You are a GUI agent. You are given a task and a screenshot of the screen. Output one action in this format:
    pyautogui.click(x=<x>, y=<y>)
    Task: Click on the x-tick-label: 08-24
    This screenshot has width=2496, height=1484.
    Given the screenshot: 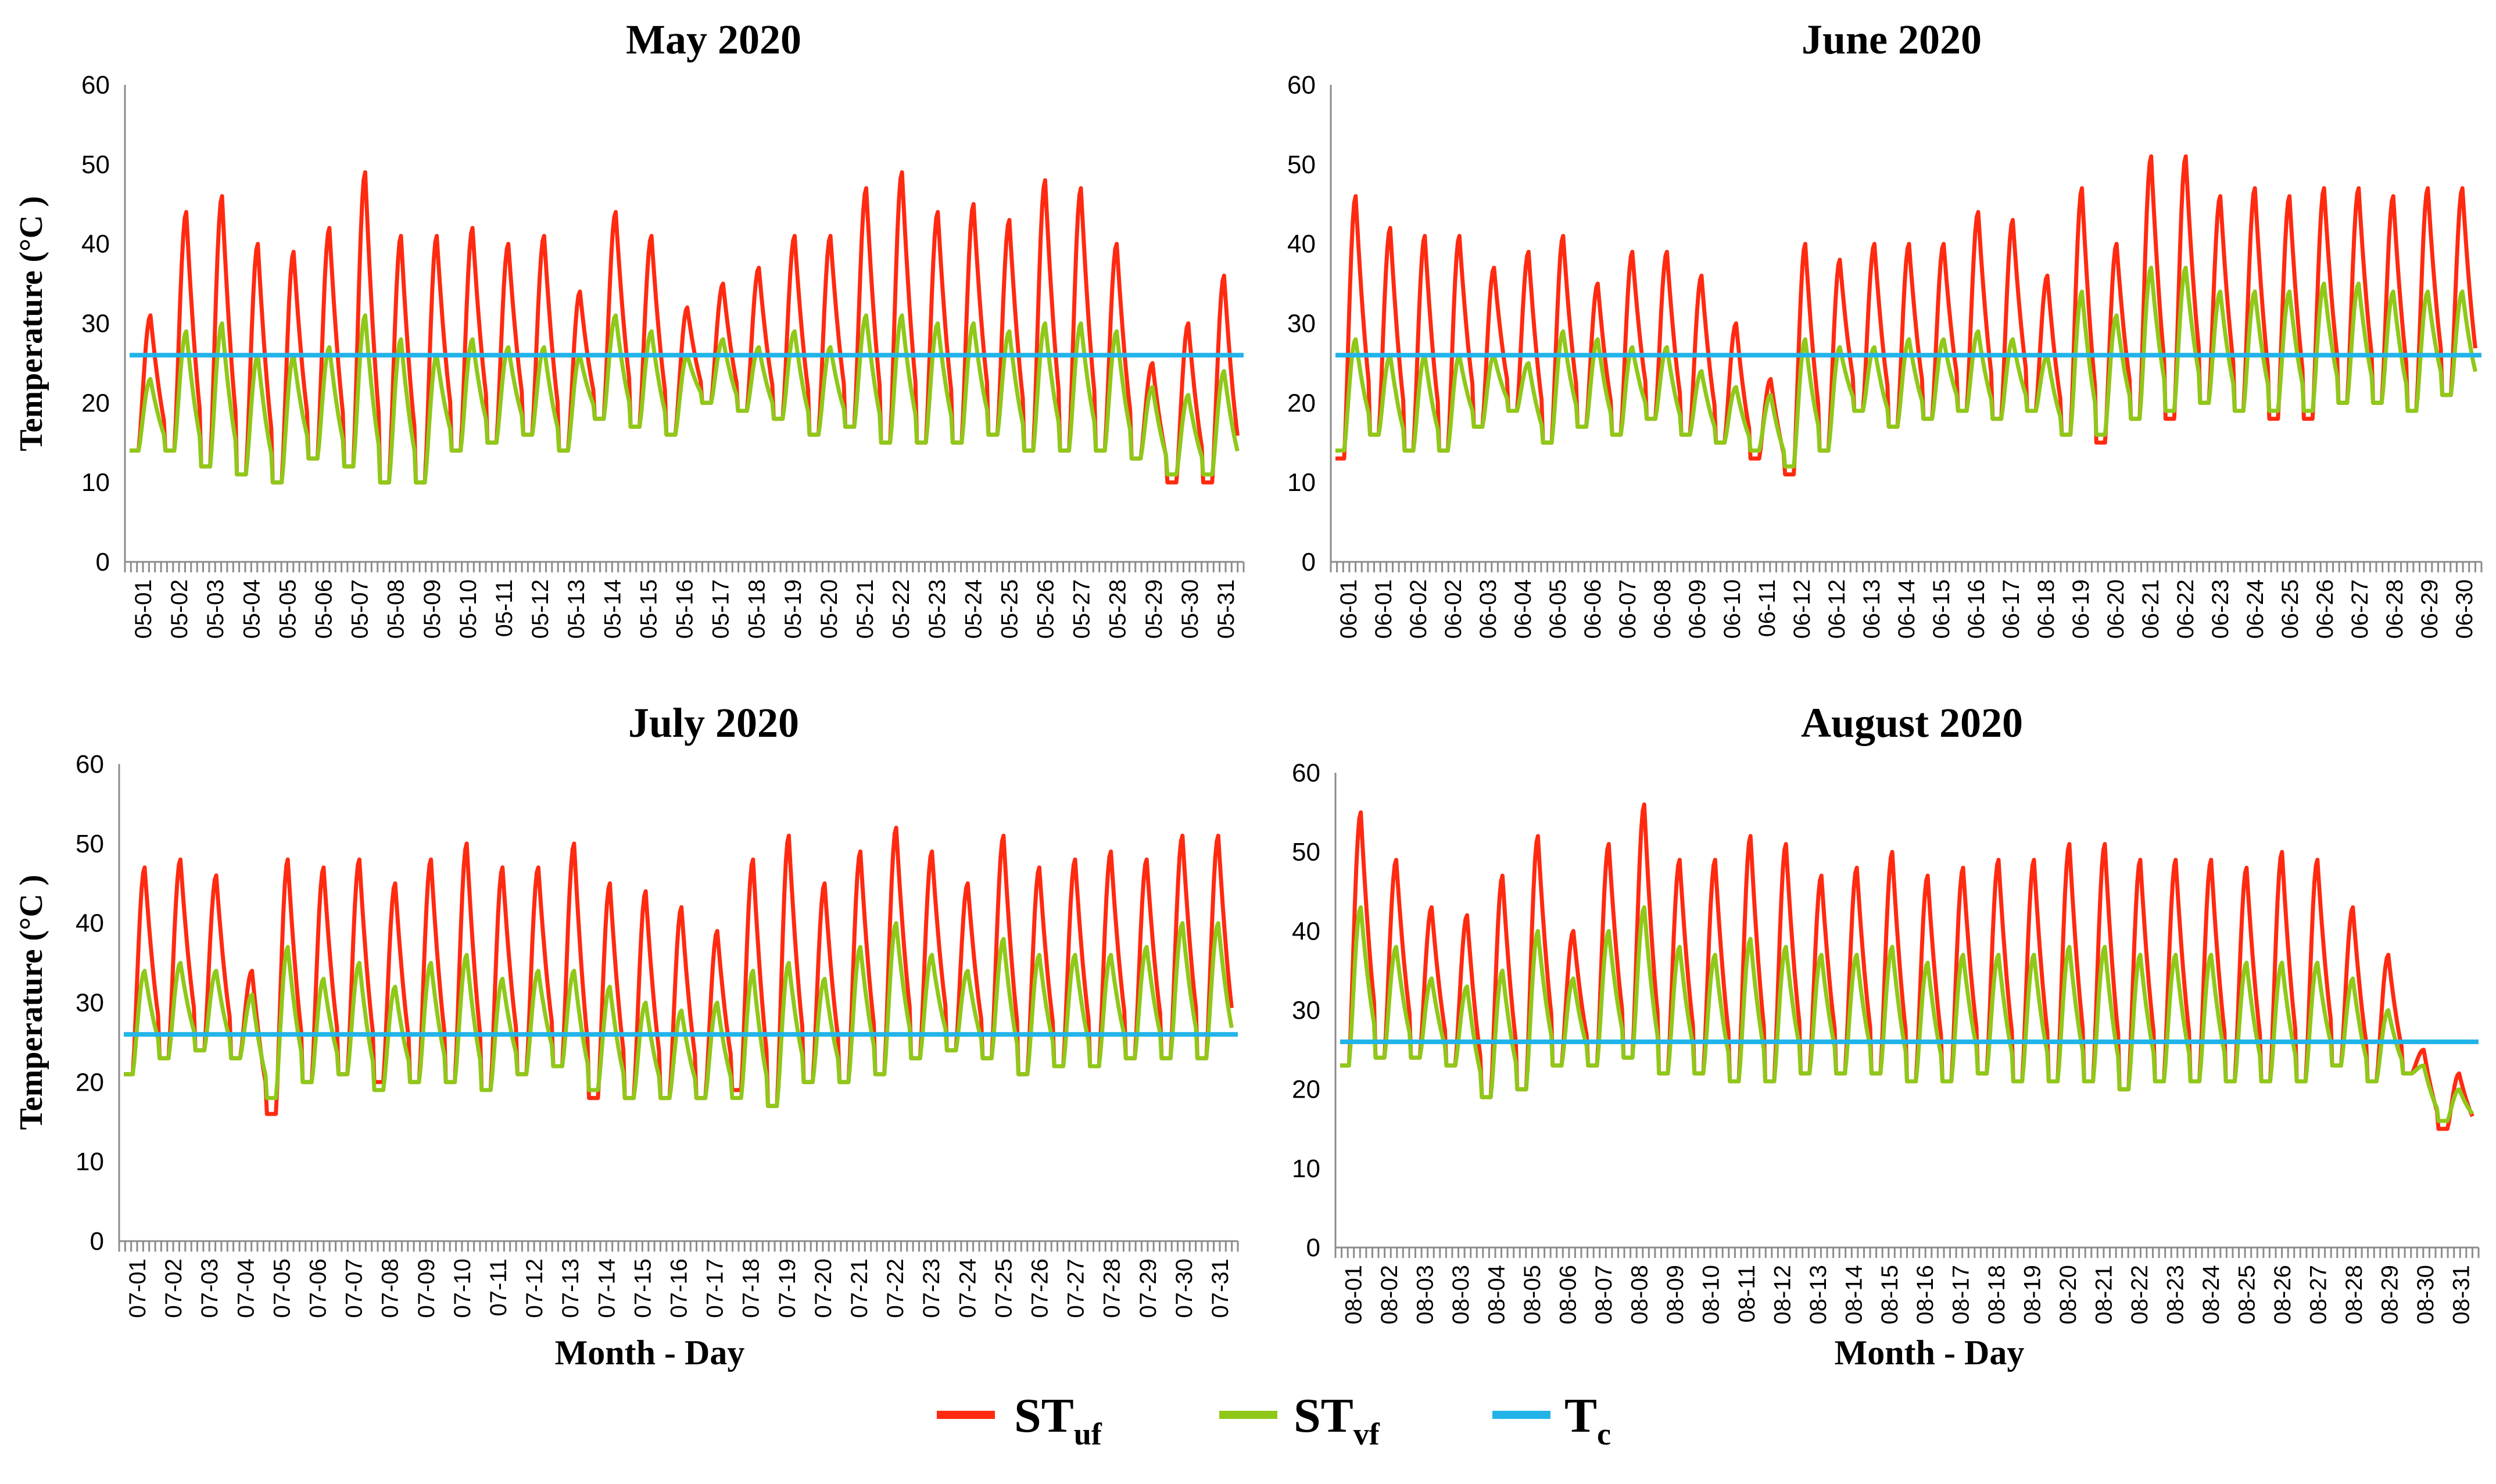 What is the action you would take?
    pyautogui.click(x=2211, y=1294)
    